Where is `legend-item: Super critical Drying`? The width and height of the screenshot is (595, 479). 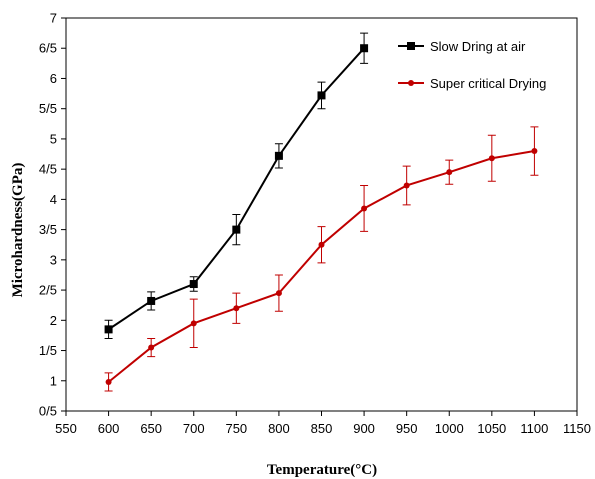
legend-item: Super critical Drying is located at coordinates (472, 83).